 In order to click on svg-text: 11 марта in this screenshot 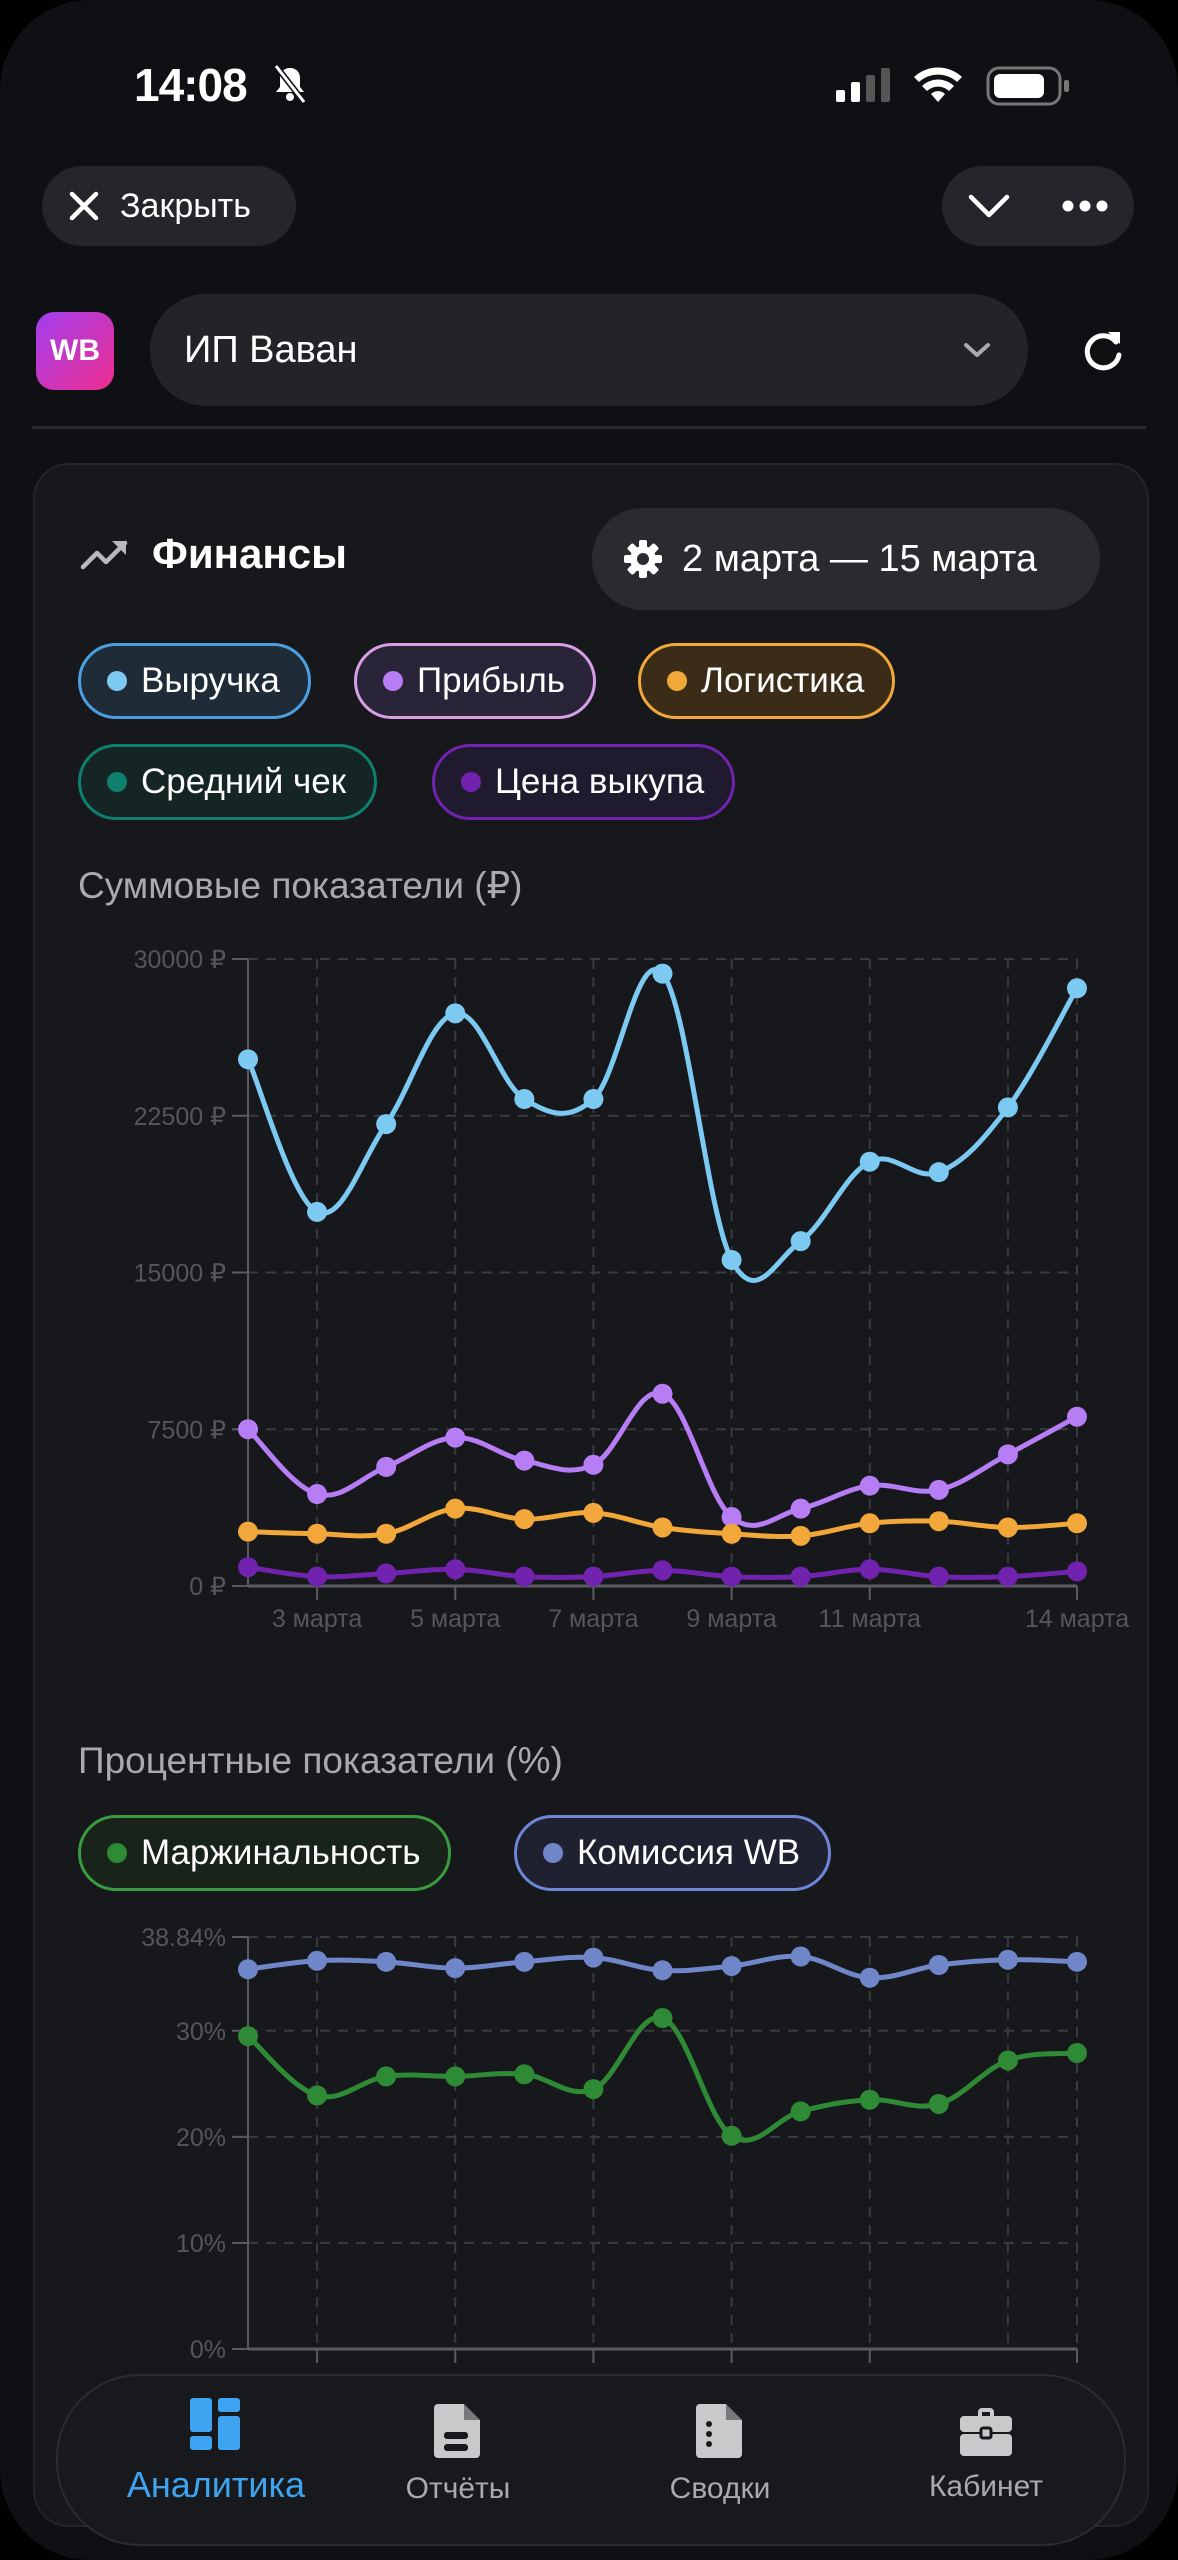, I will do `click(870, 1619)`.